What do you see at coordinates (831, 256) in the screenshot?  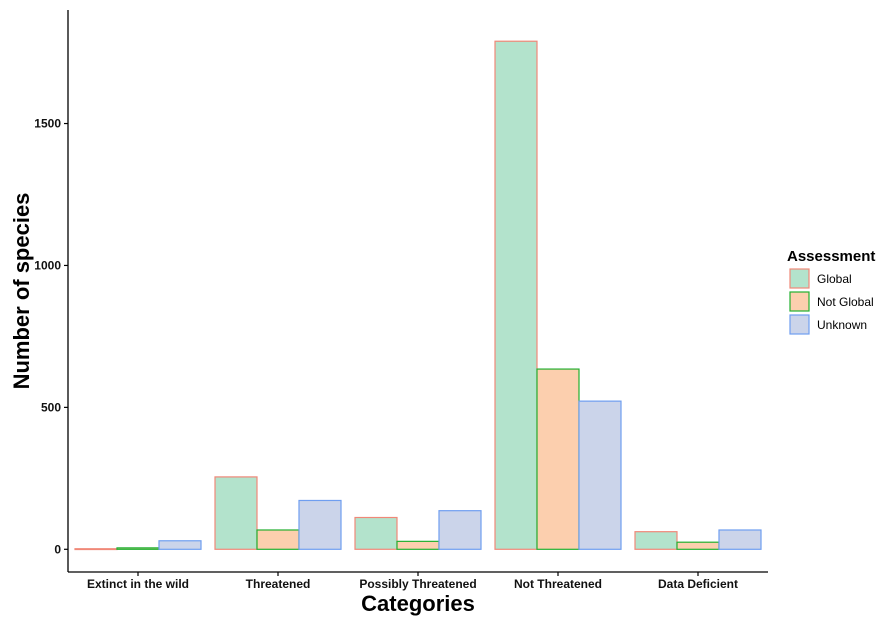 I see `legend-title: Assessment` at bounding box center [831, 256].